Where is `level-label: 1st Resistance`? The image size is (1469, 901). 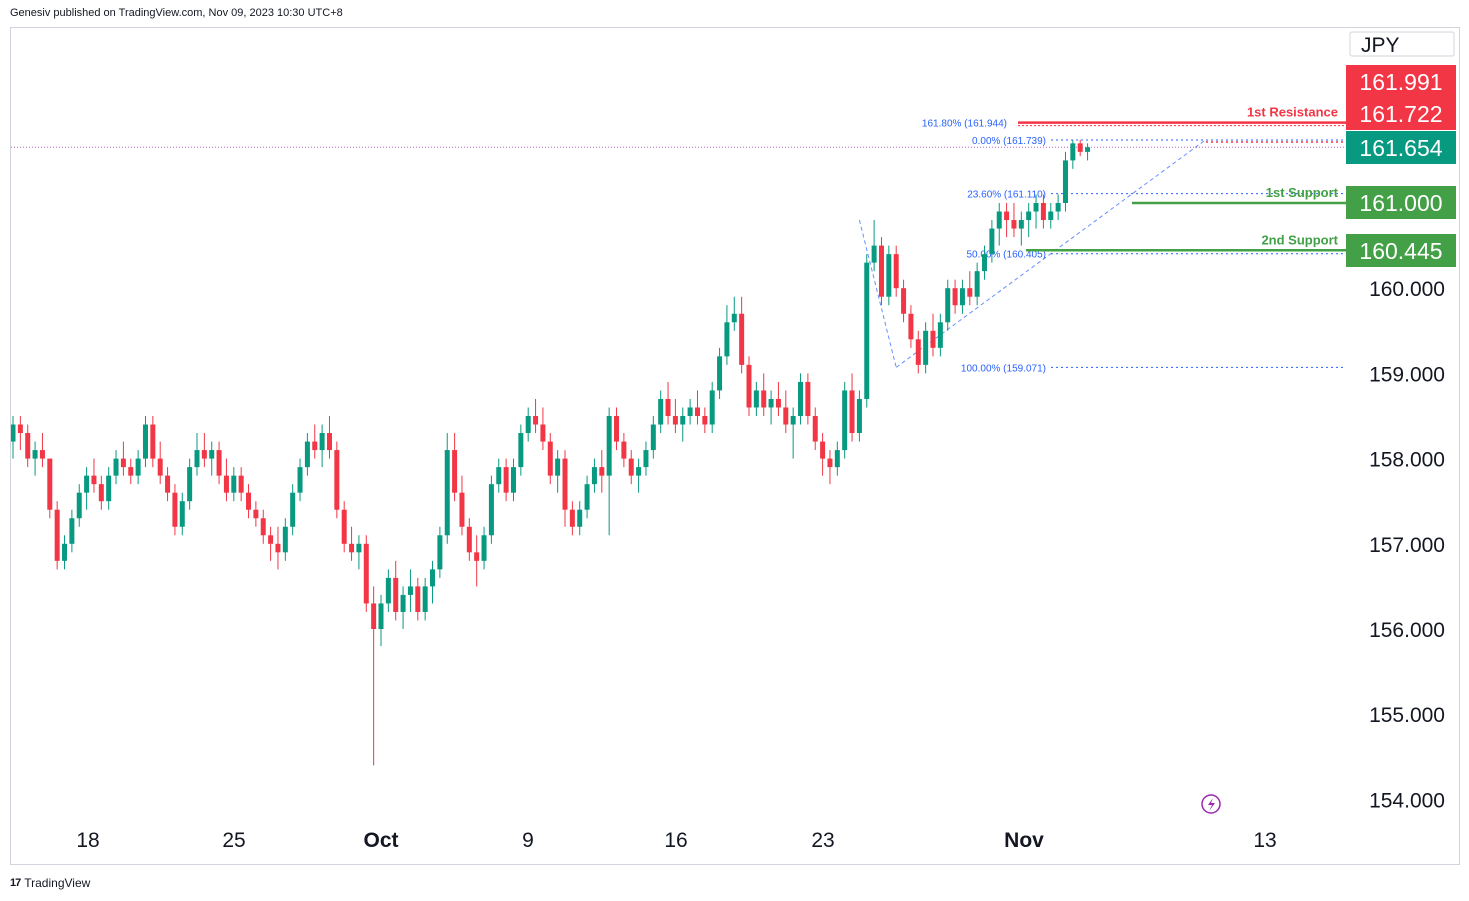
level-label: 1st Resistance is located at coordinates (1292, 112).